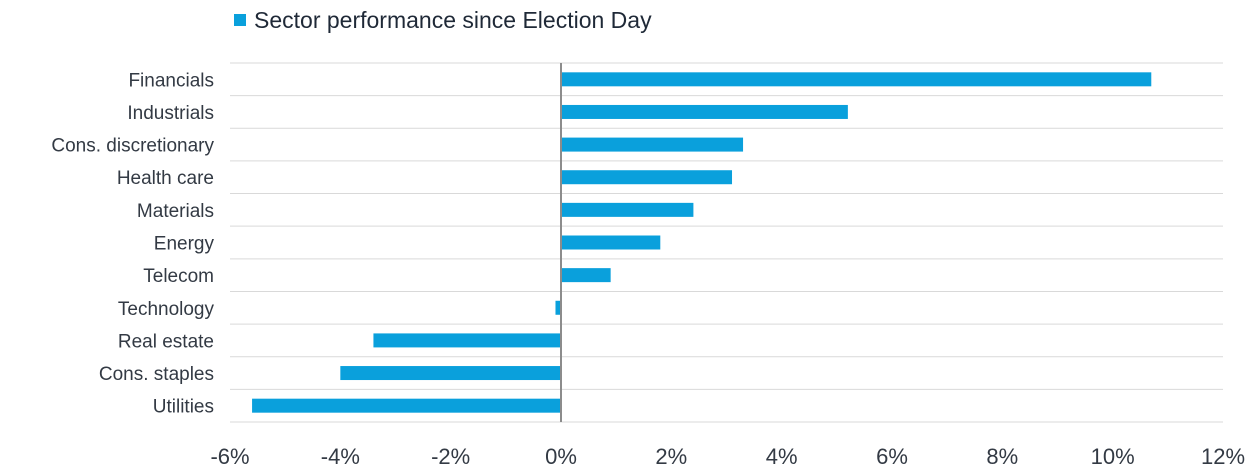  I want to click on category-label: Technology, so click(166, 309).